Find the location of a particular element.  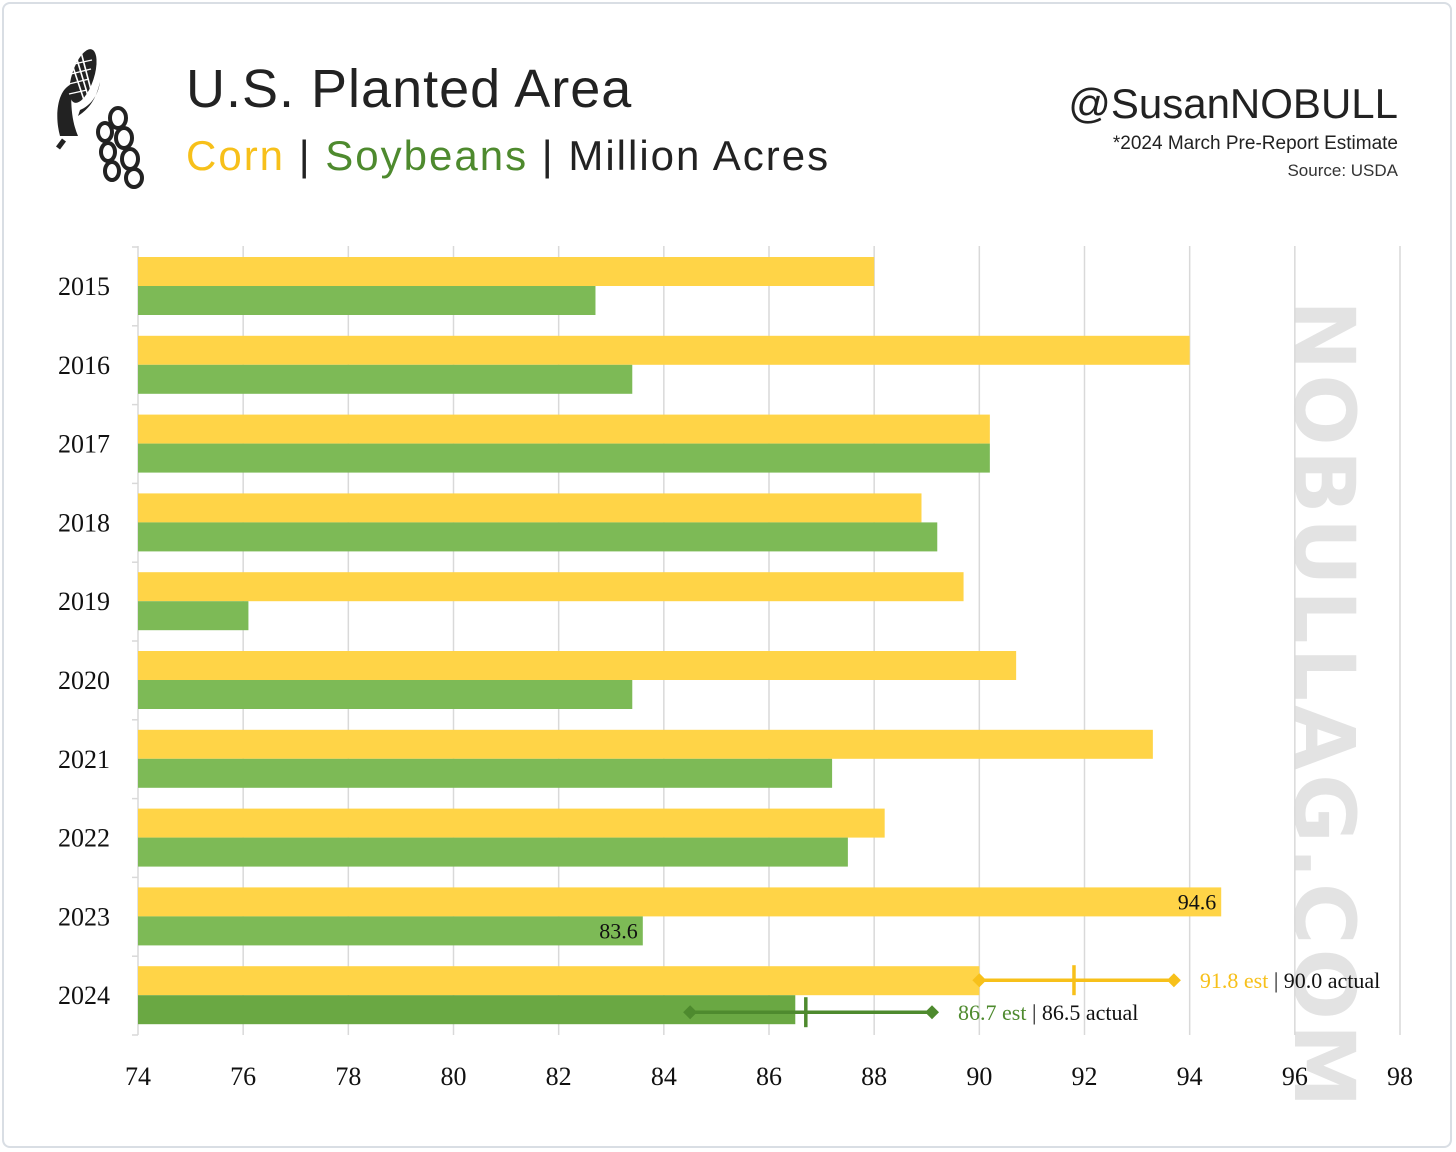

chart-subtitle: Corn | Soybeans | Million Acres is located at coordinates (508, 156).